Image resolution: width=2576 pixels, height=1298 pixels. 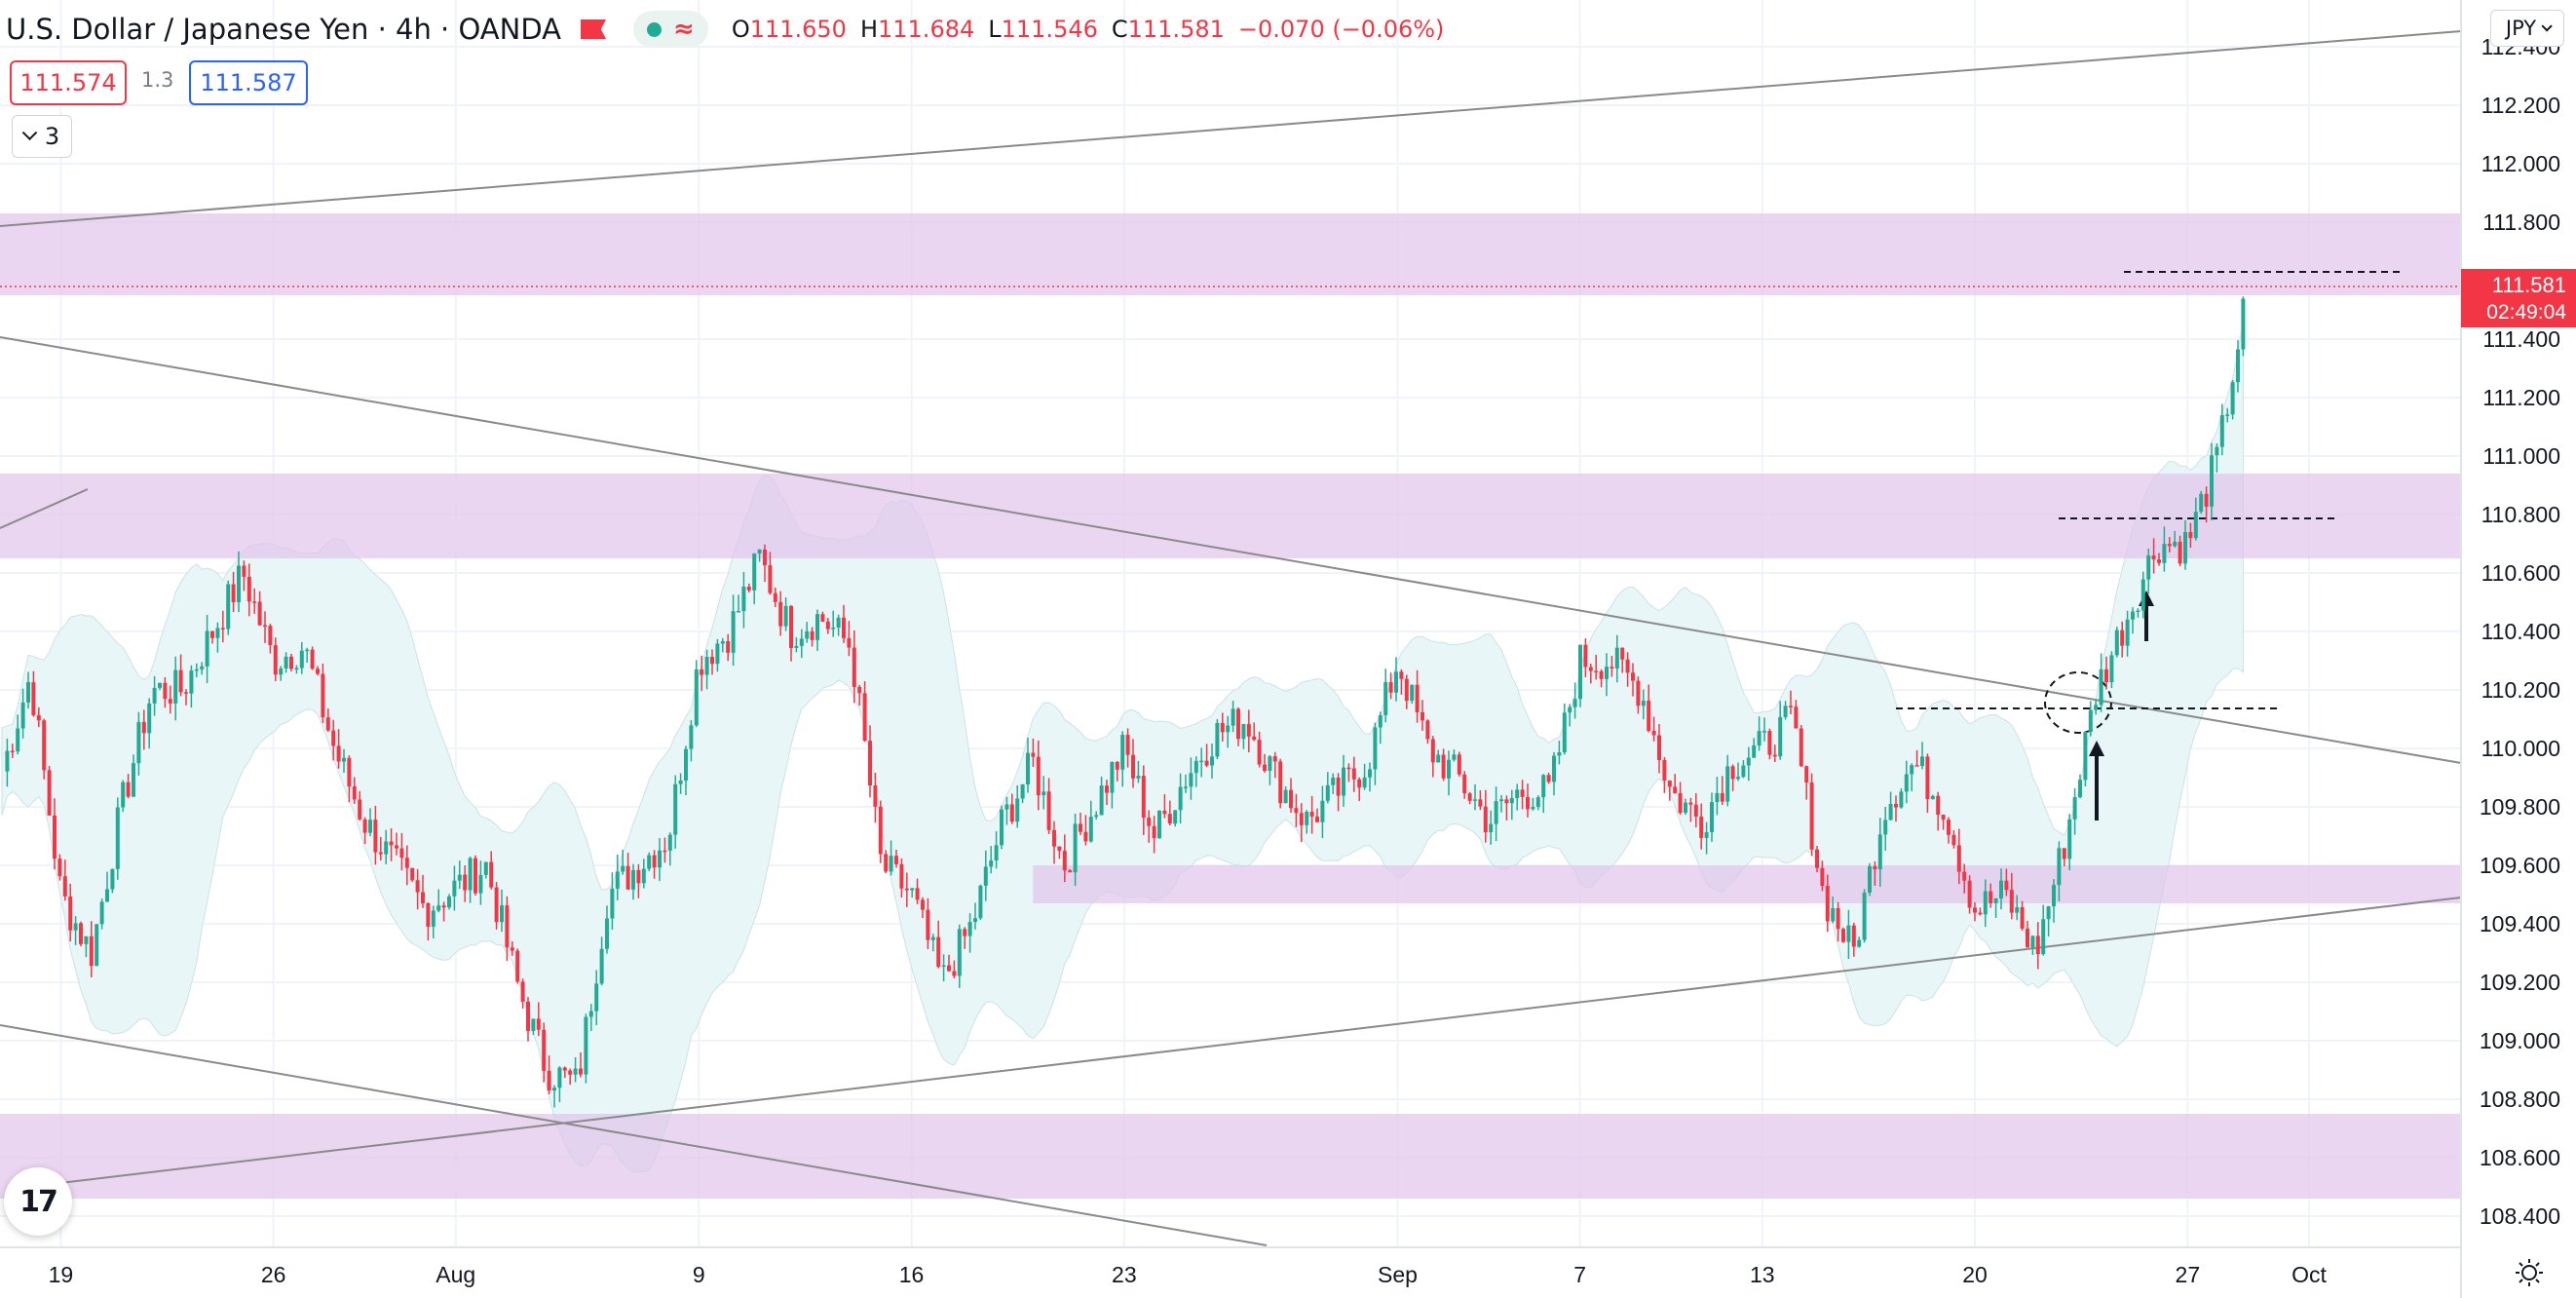 I want to click on currency-selector: JPY, so click(x=2527, y=28).